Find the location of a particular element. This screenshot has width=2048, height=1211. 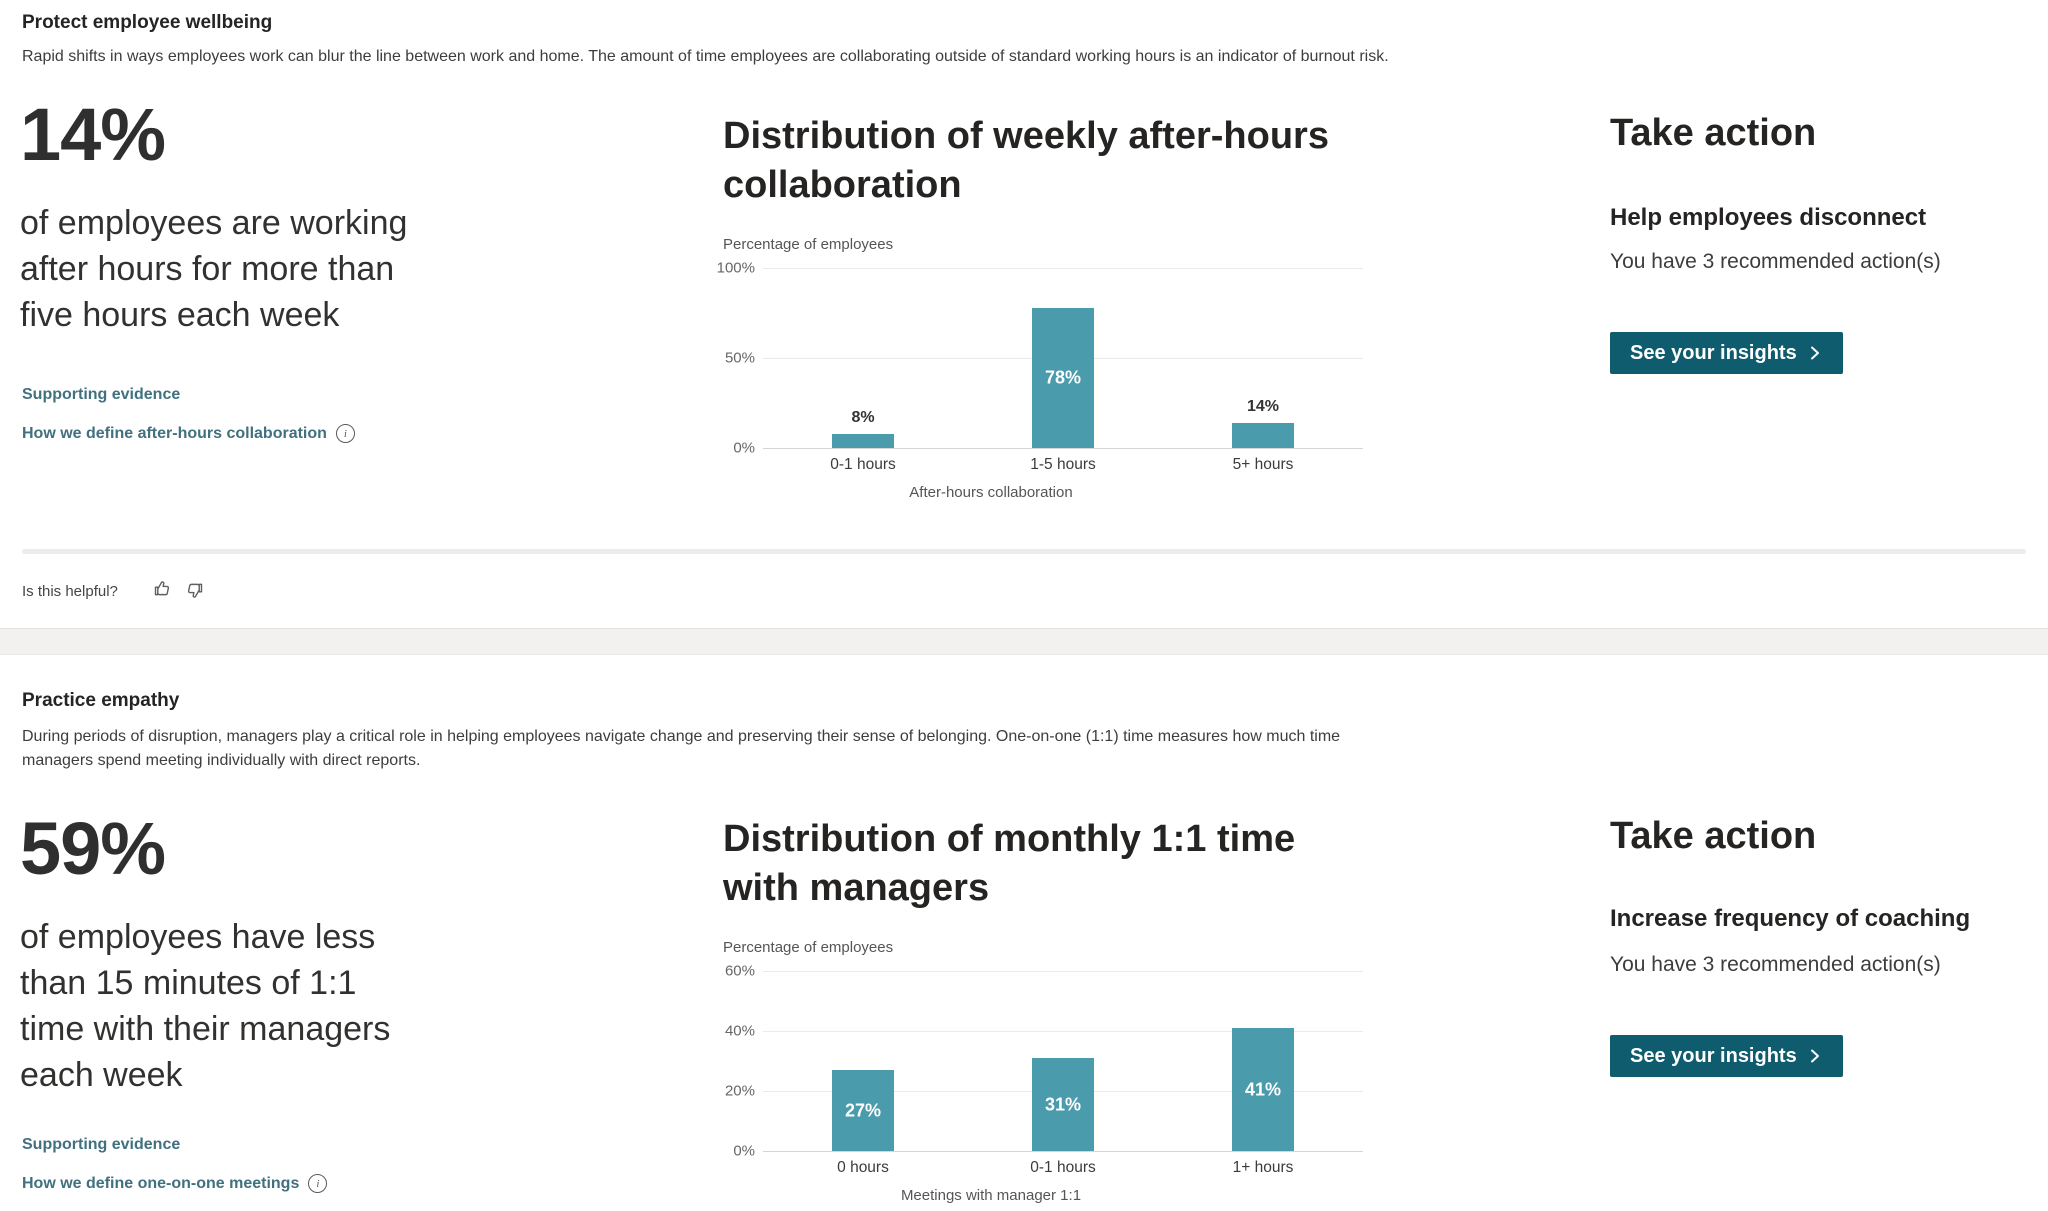

bar-slot: 78% is located at coordinates (1063, 358).